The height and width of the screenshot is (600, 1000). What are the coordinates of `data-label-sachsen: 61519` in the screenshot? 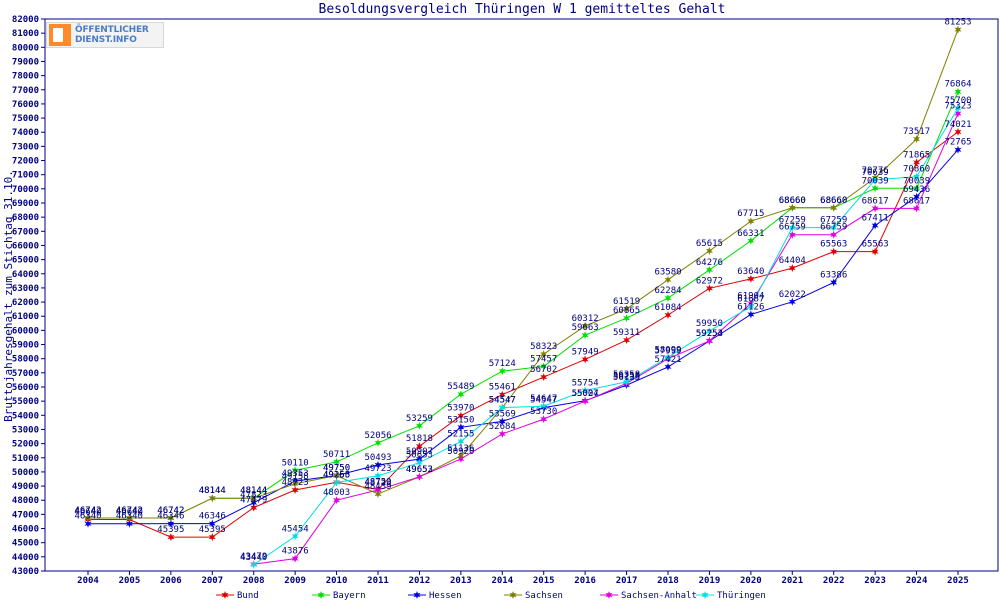 It's located at (626, 302).